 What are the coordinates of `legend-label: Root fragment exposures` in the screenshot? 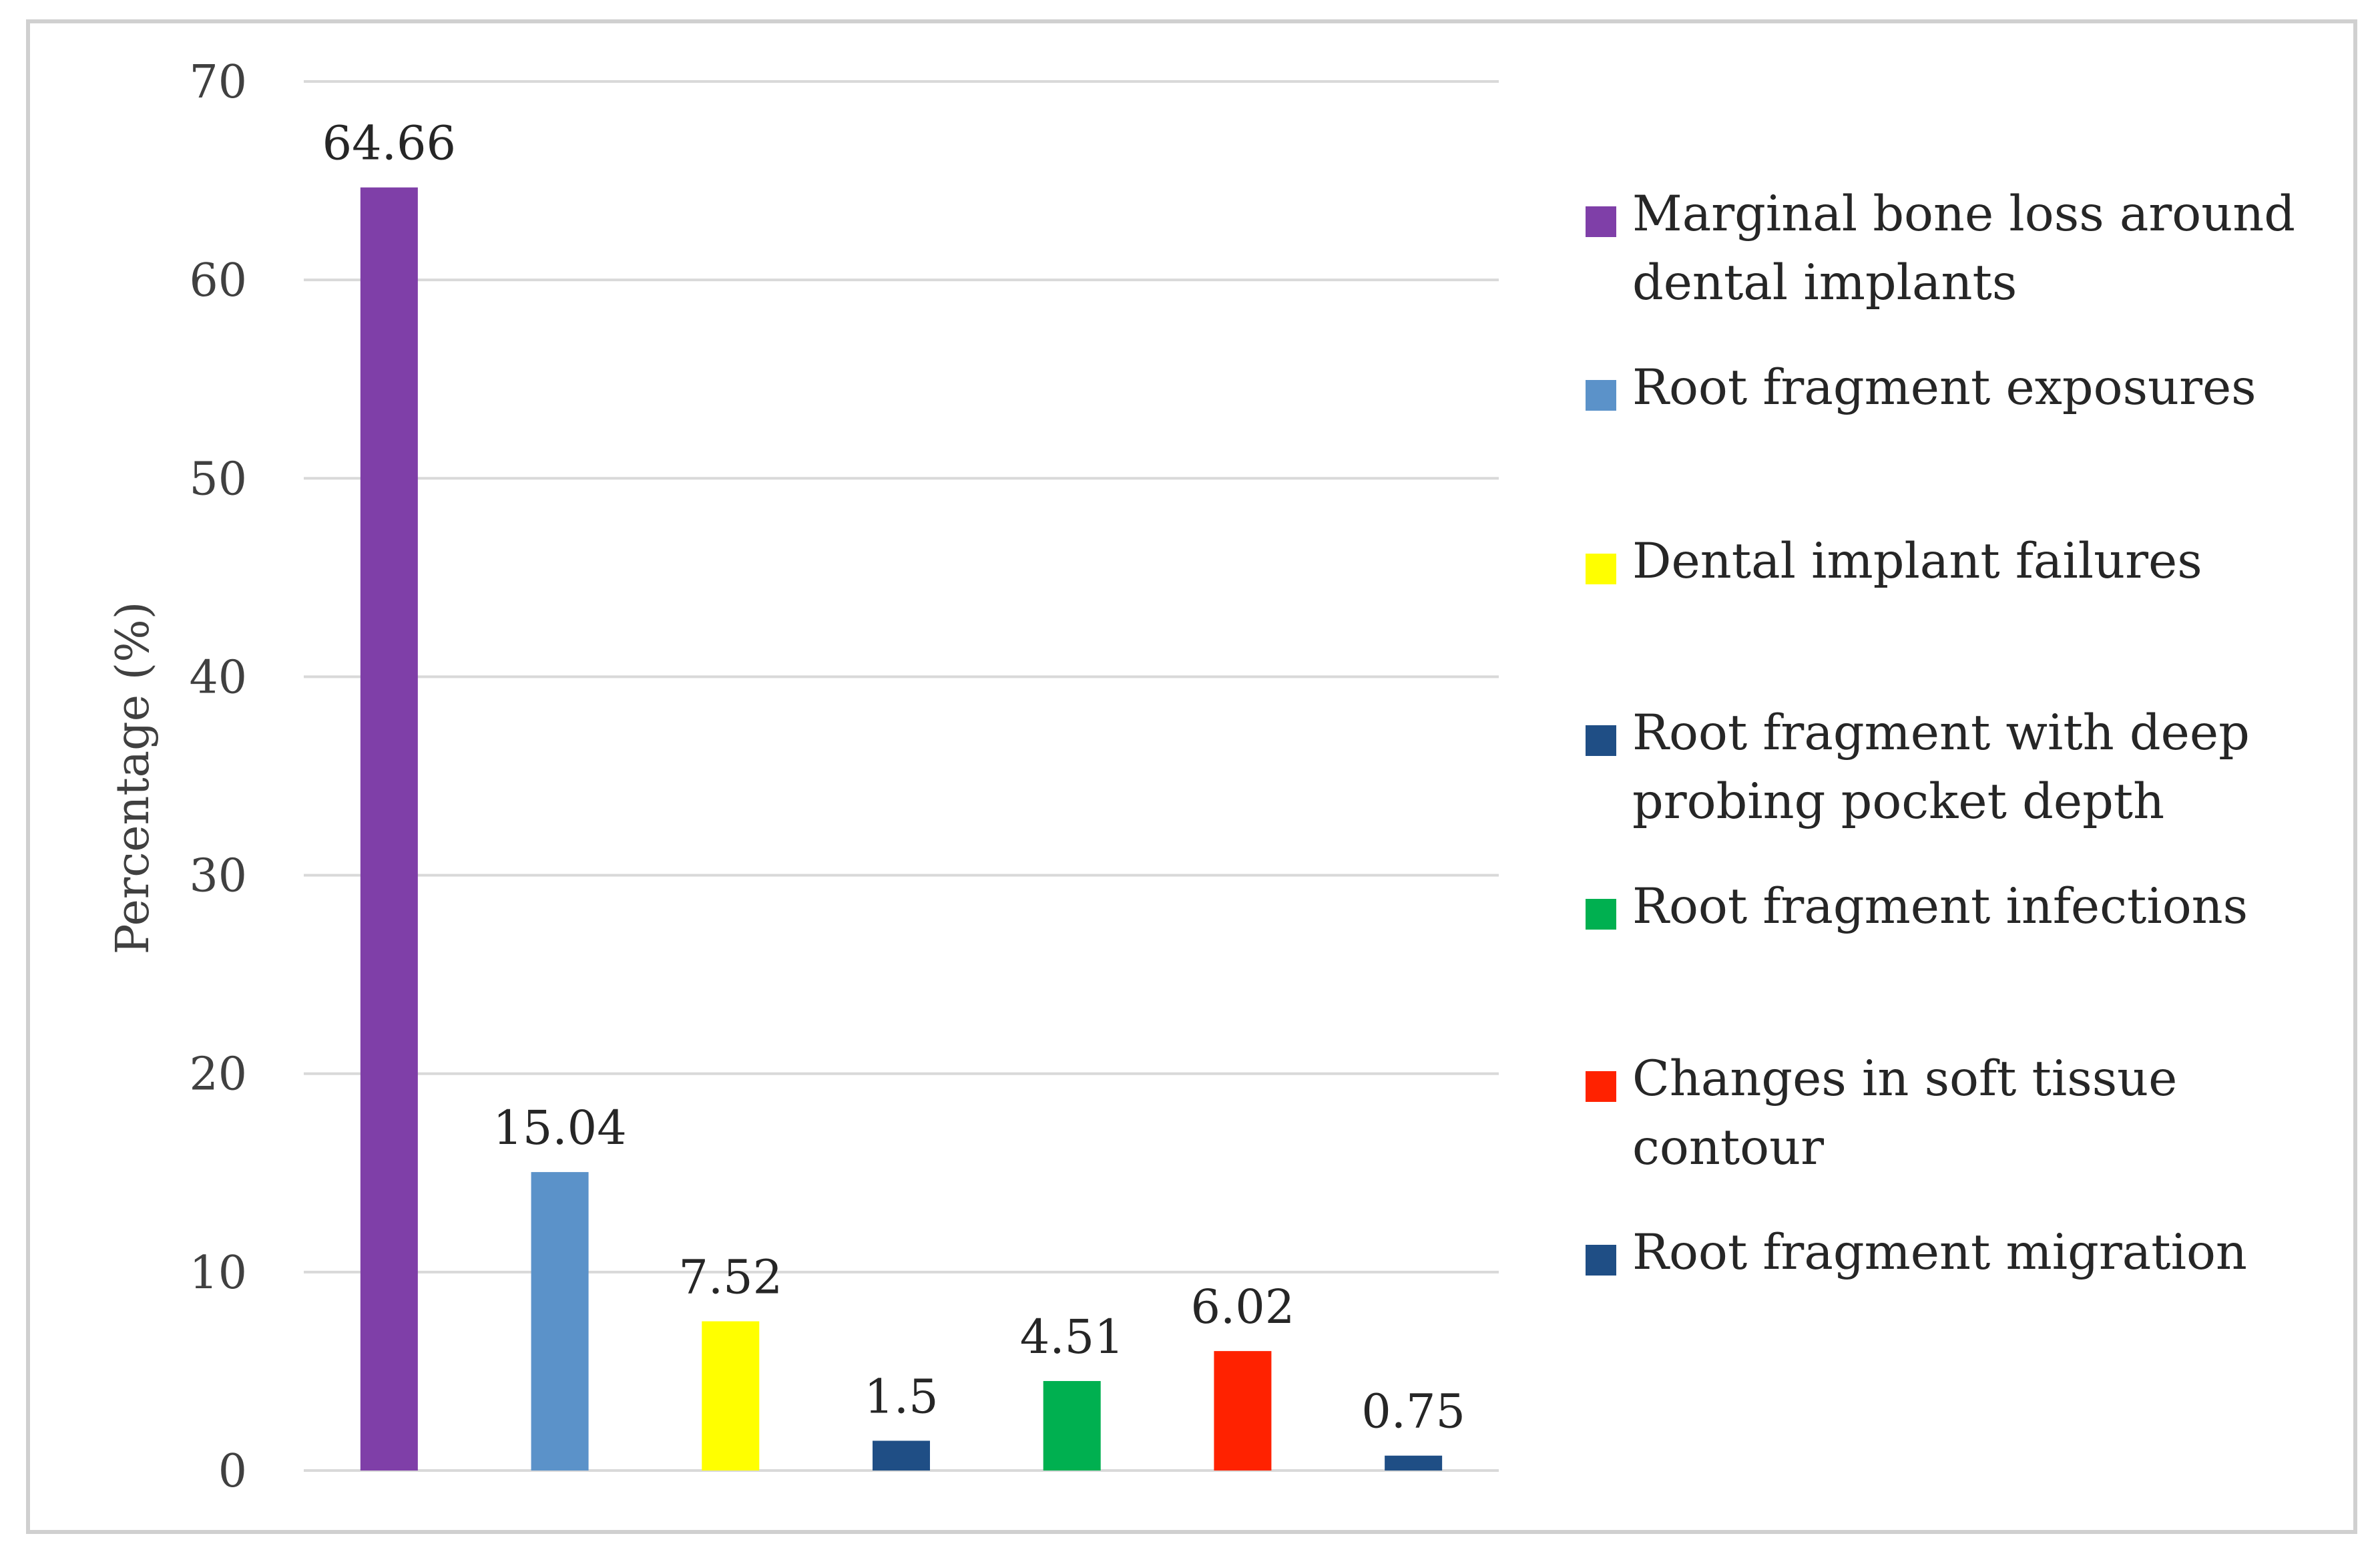 It's located at (1944, 387).